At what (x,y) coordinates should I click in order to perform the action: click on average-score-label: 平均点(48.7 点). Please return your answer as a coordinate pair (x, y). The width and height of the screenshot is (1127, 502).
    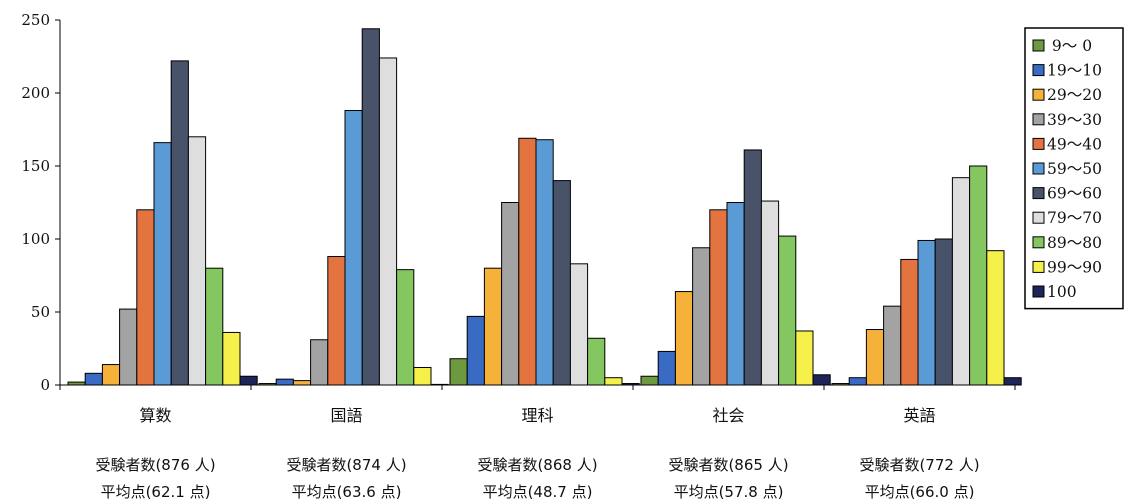
    Looking at the image, I should click on (538, 492).